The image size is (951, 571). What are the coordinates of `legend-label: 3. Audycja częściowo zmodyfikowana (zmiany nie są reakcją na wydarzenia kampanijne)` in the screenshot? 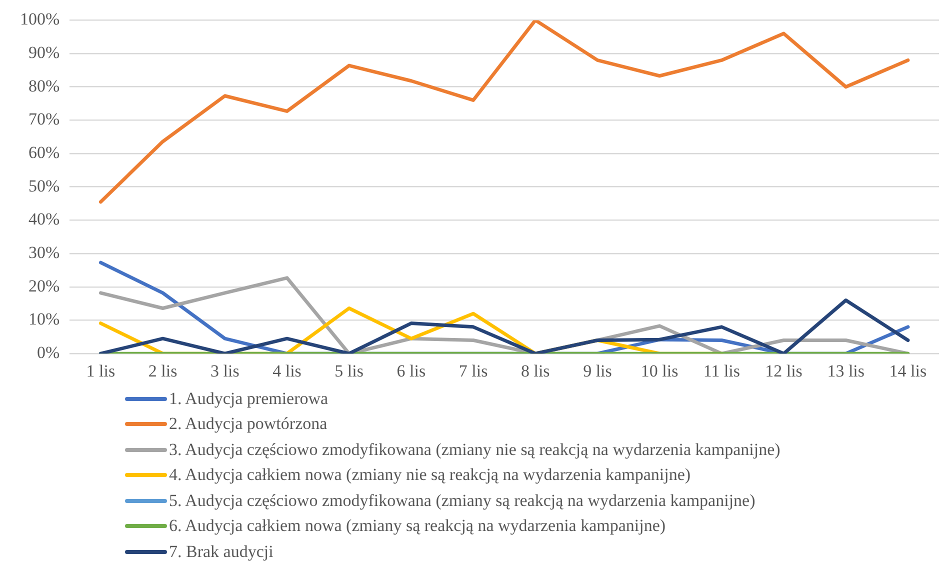 It's located at (474, 450).